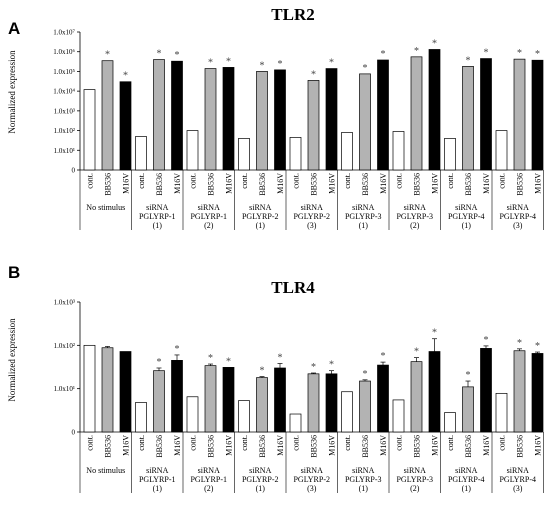  I want to click on y-tick-label: 1.0x10⁵, so click(64, 72).